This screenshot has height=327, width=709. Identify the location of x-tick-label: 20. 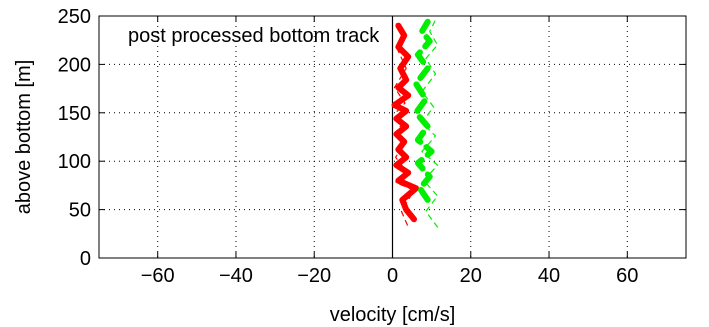
(471, 276).